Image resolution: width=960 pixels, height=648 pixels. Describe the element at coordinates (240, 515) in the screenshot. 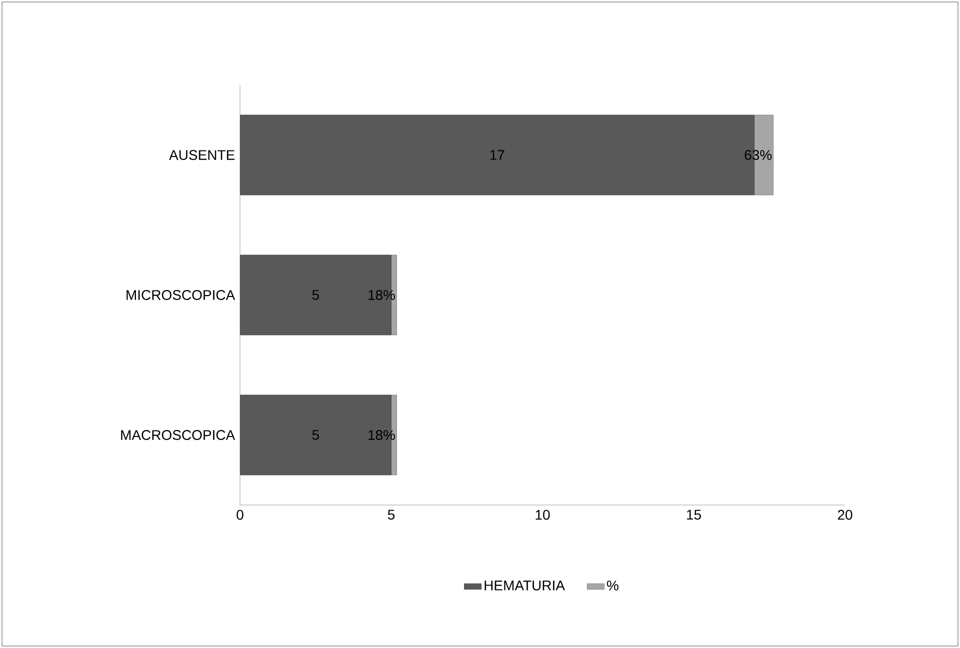

I see `x-tick-label: 0` at that location.